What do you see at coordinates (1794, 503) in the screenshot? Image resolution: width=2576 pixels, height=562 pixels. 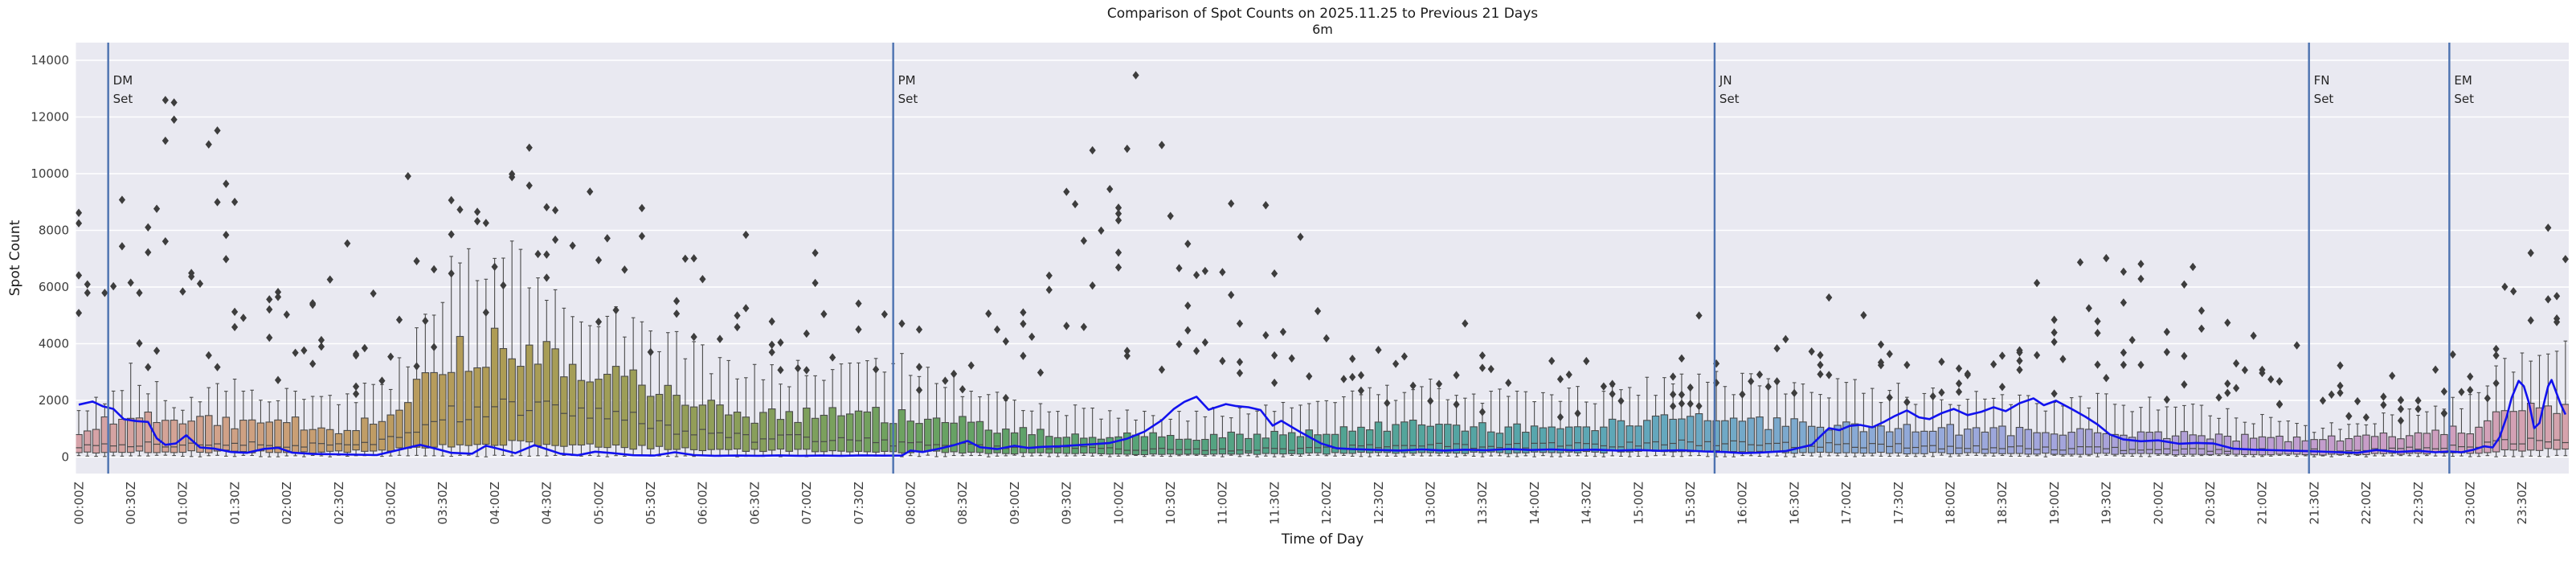 I see `x-tick-label: 16:30Z` at bounding box center [1794, 503].